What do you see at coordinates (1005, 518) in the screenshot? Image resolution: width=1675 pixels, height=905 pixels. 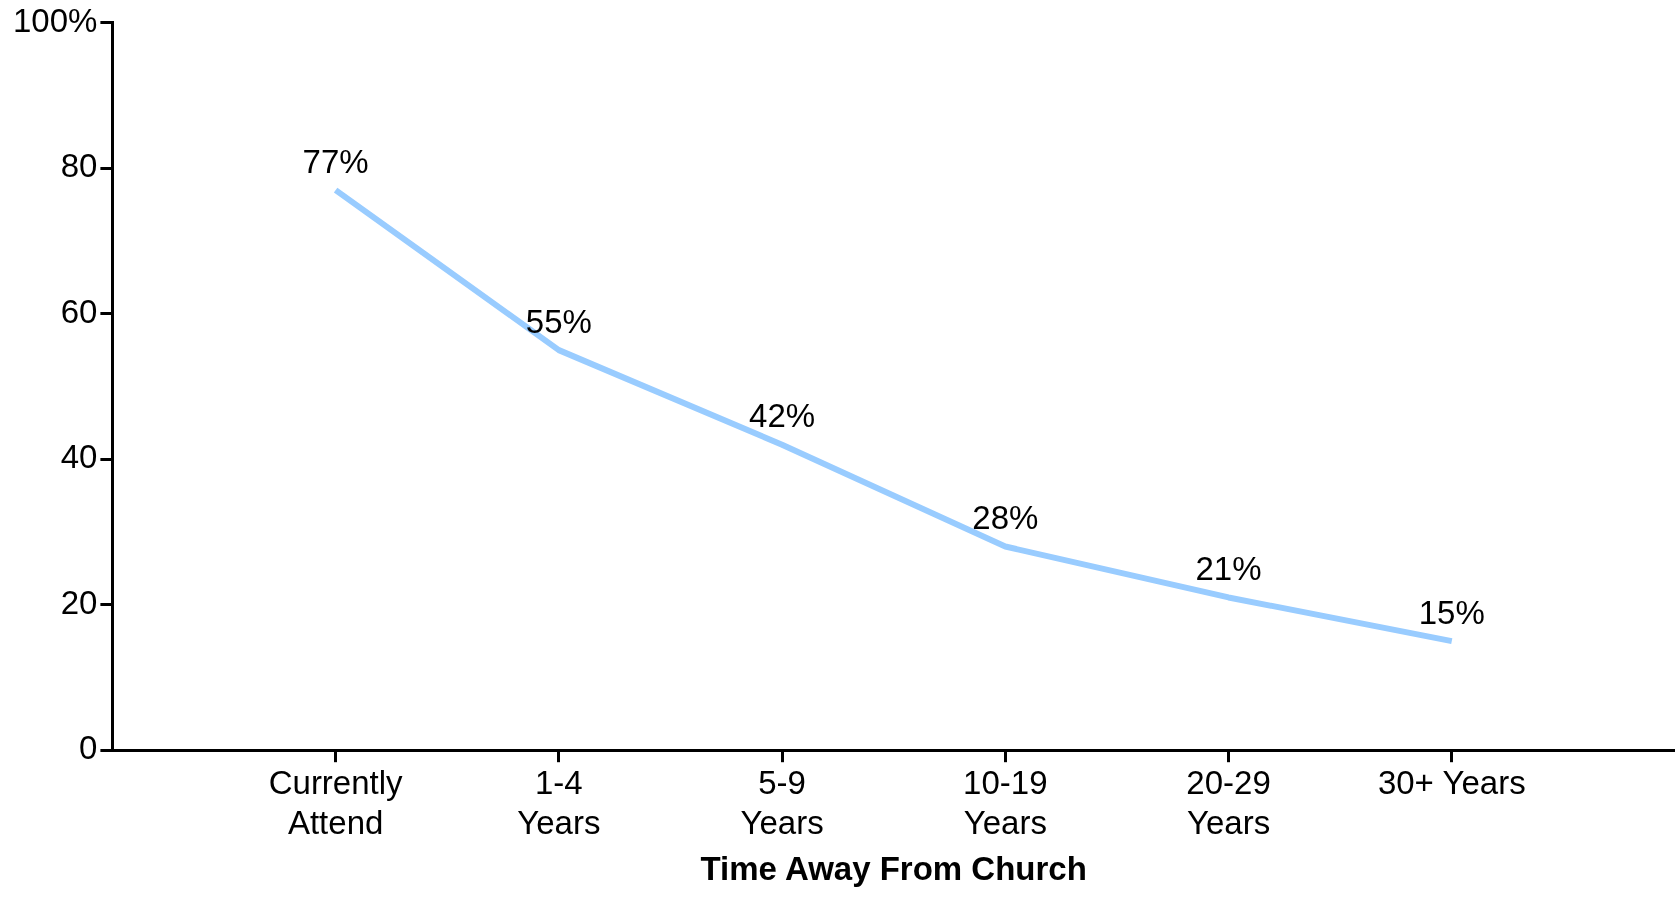 I see `data-label: 28%` at bounding box center [1005, 518].